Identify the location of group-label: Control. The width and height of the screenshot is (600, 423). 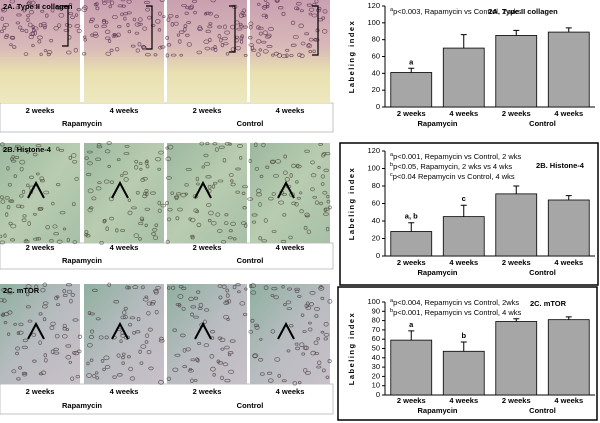
(250, 123).